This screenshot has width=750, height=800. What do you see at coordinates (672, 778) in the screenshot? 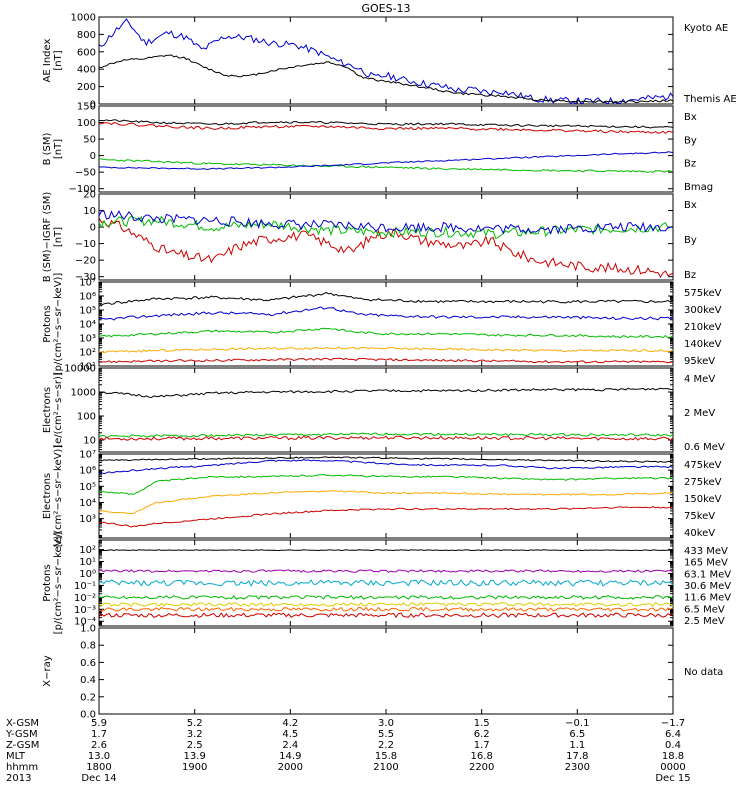
I see `x-axis-value: Dec 15` at bounding box center [672, 778].